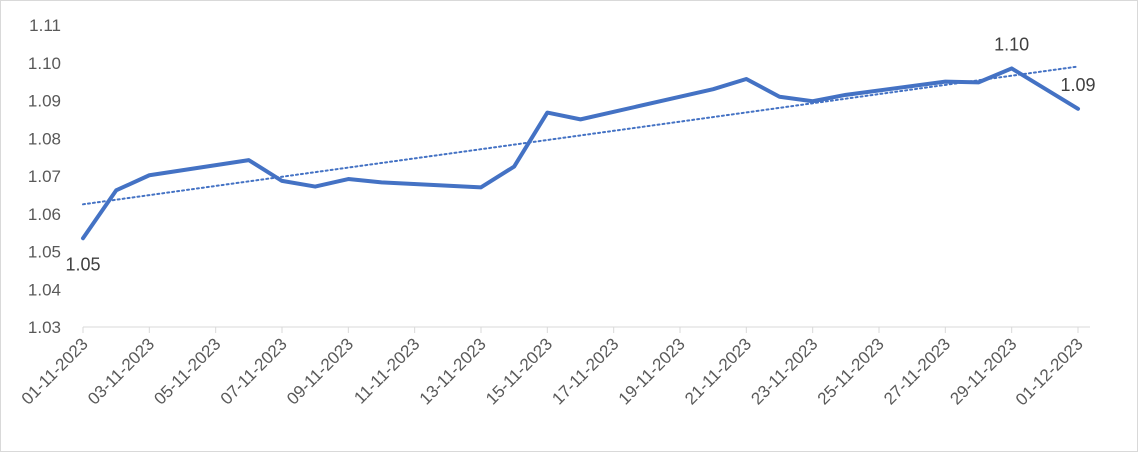 This screenshot has width=1138, height=452. What do you see at coordinates (1011, 44) in the screenshot?
I see `data-label: 1.10` at bounding box center [1011, 44].